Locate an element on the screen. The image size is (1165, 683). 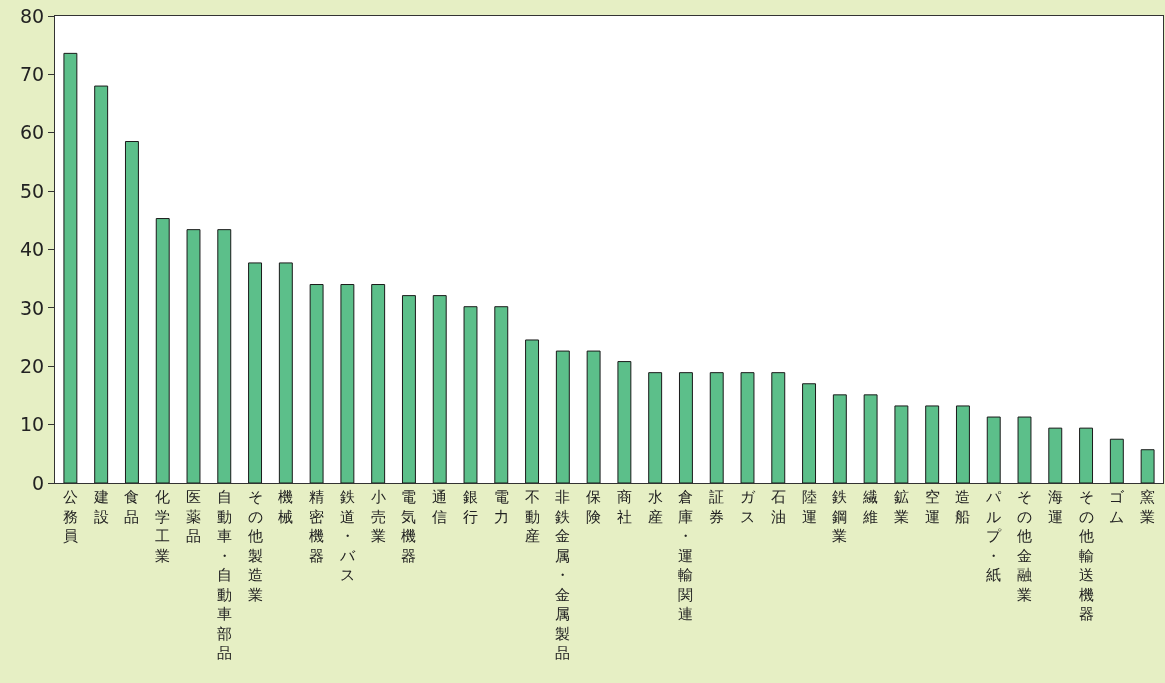
x-tick-label: 電力 is located at coordinates (501, 507).